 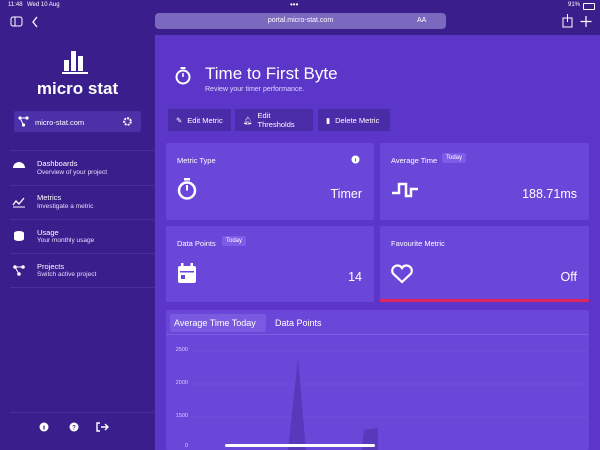 I want to click on browser-actions, so click(x=576, y=21).